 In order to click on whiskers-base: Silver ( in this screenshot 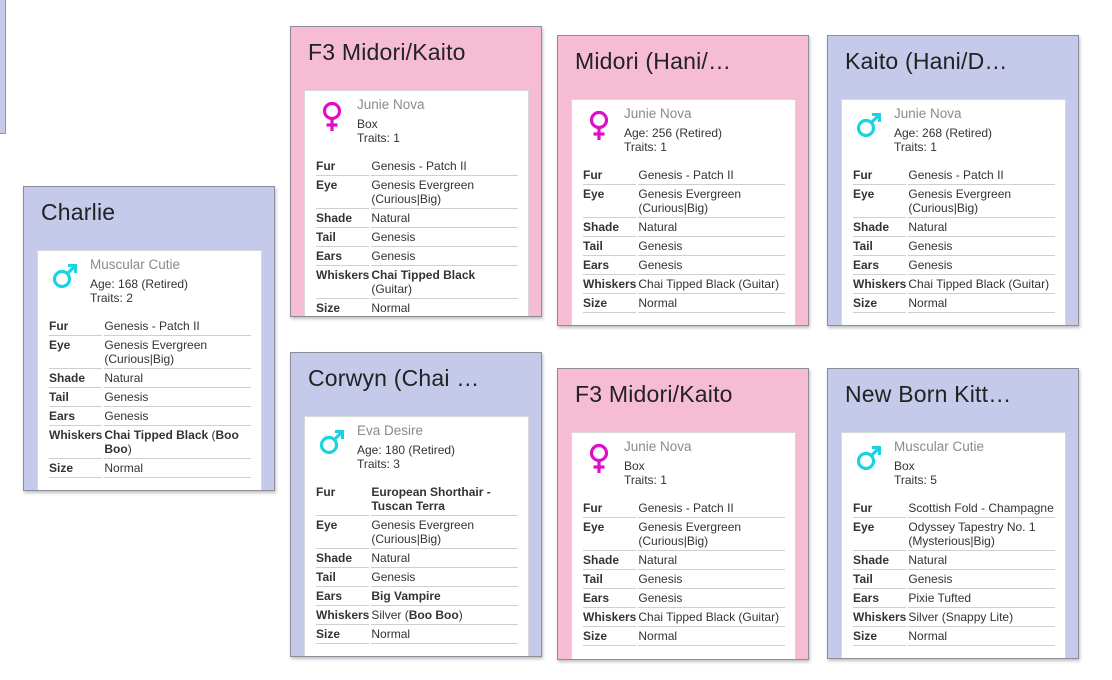, I will do `click(390, 615)`.